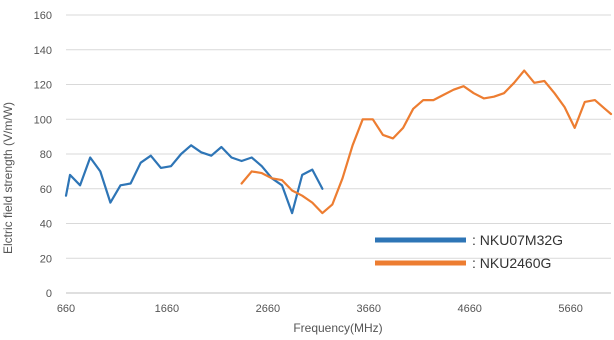 The width and height of the screenshot is (614, 340). What do you see at coordinates (194, 179) in the screenshot?
I see `series-line-nku07m32g` at bounding box center [194, 179].